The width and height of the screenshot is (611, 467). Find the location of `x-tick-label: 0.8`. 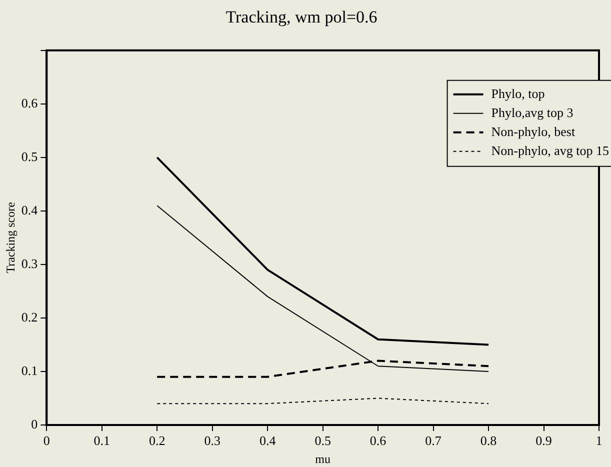

x-tick-label: 0.8 is located at coordinates (488, 440).